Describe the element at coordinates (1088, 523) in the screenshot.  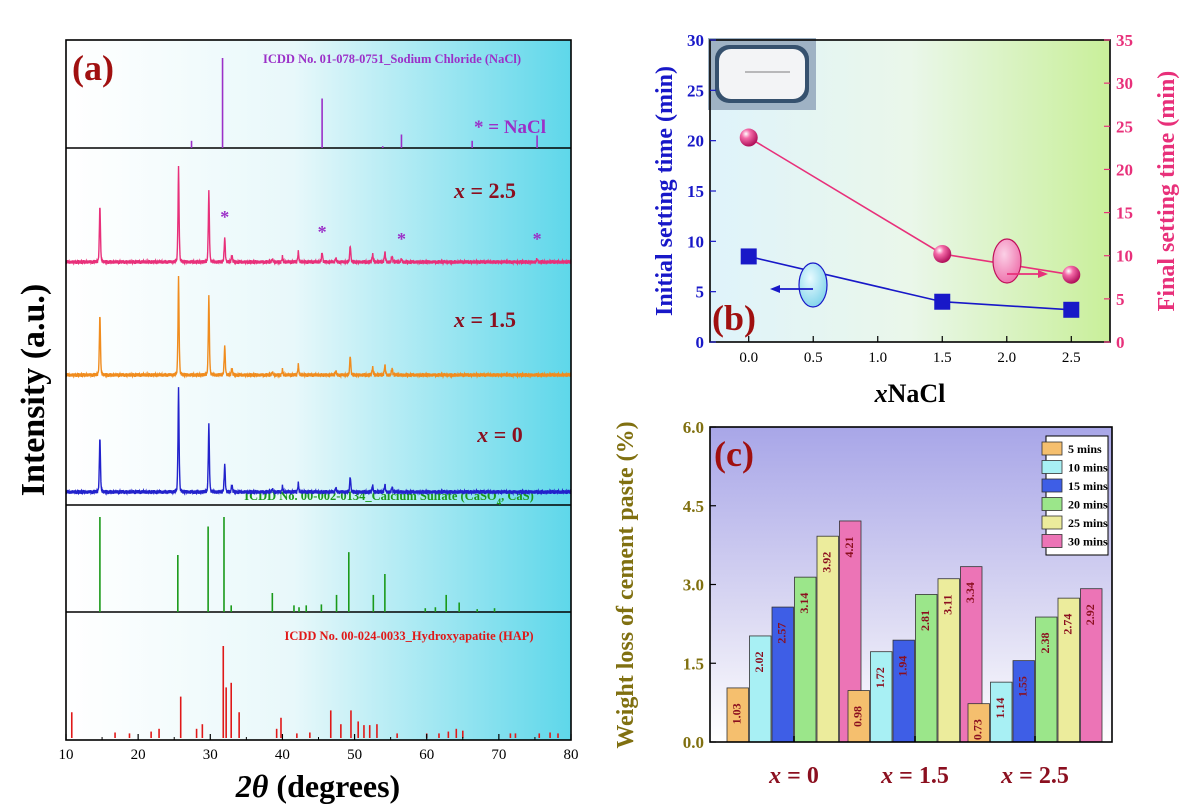
I see `legend-entry: 25 mins` at that location.